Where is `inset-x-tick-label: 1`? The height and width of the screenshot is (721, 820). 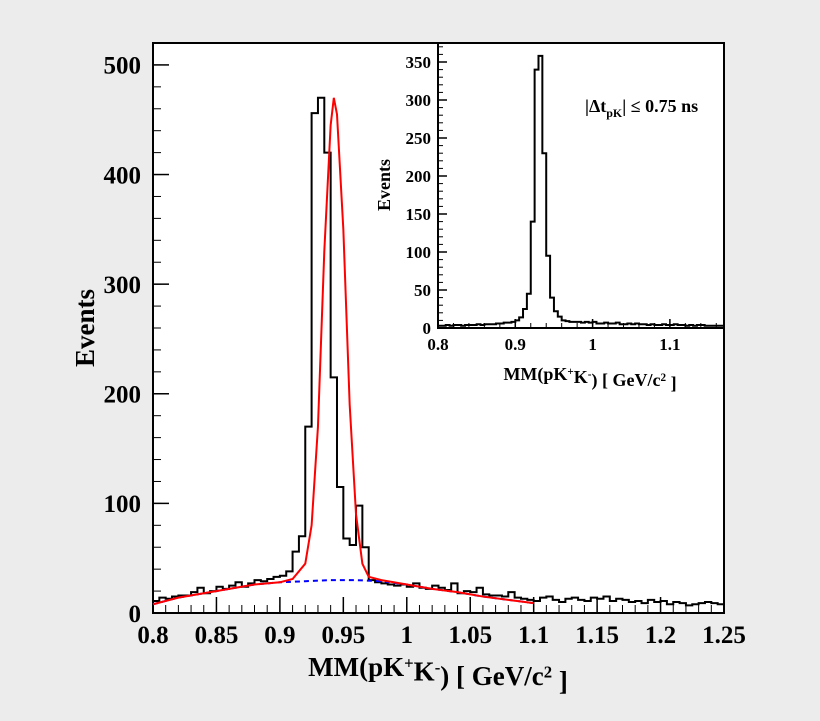
inset-x-tick-label: 1 is located at coordinates (592, 344).